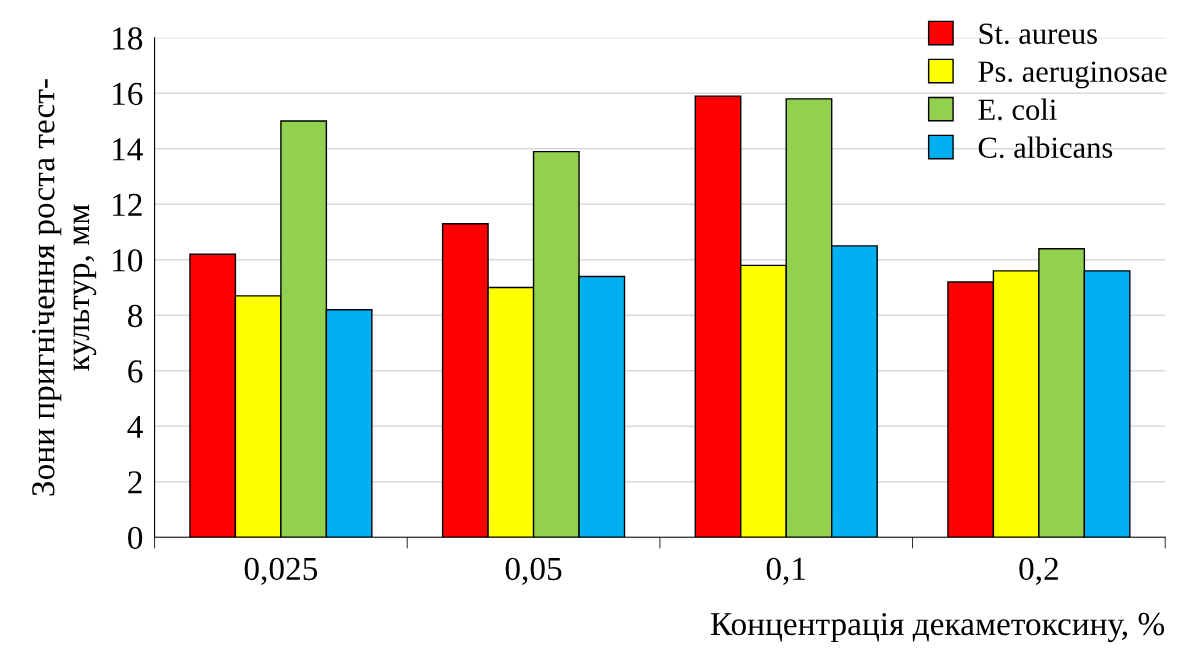  Describe the element at coordinates (1072, 75) in the screenshot. I see `legend-label: Ps. aeruginosae` at that location.